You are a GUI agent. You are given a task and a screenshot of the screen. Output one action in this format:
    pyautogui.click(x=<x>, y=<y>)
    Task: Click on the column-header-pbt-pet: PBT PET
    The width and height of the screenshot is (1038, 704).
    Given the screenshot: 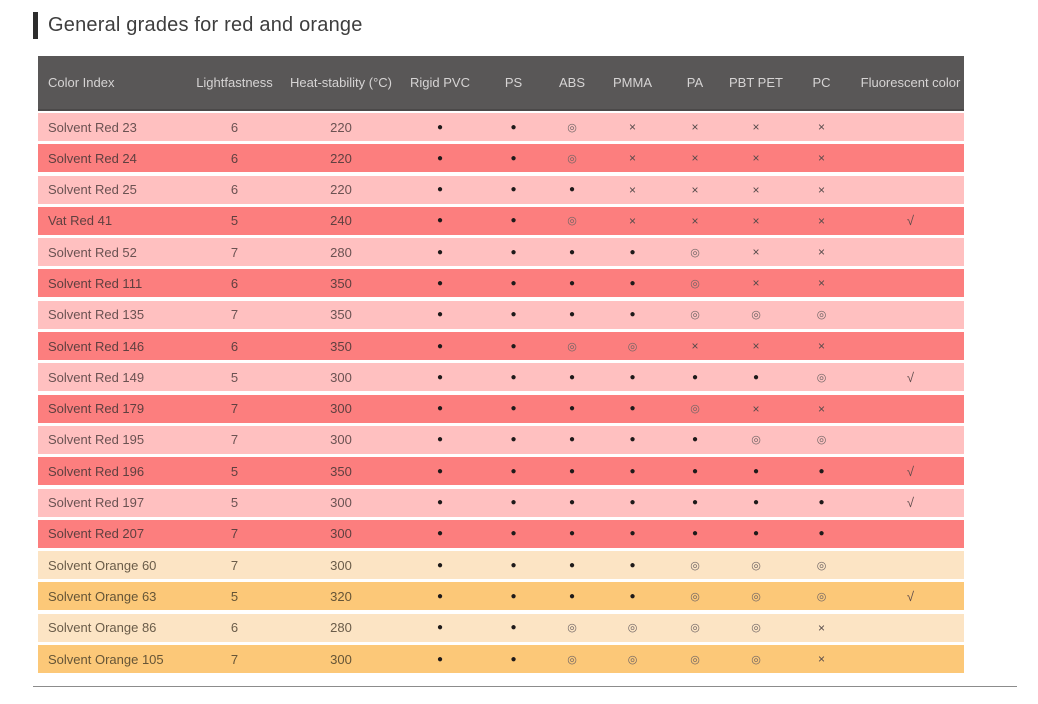 What is the action you would take?
    pyautogui.click(x=756, y=82)
    